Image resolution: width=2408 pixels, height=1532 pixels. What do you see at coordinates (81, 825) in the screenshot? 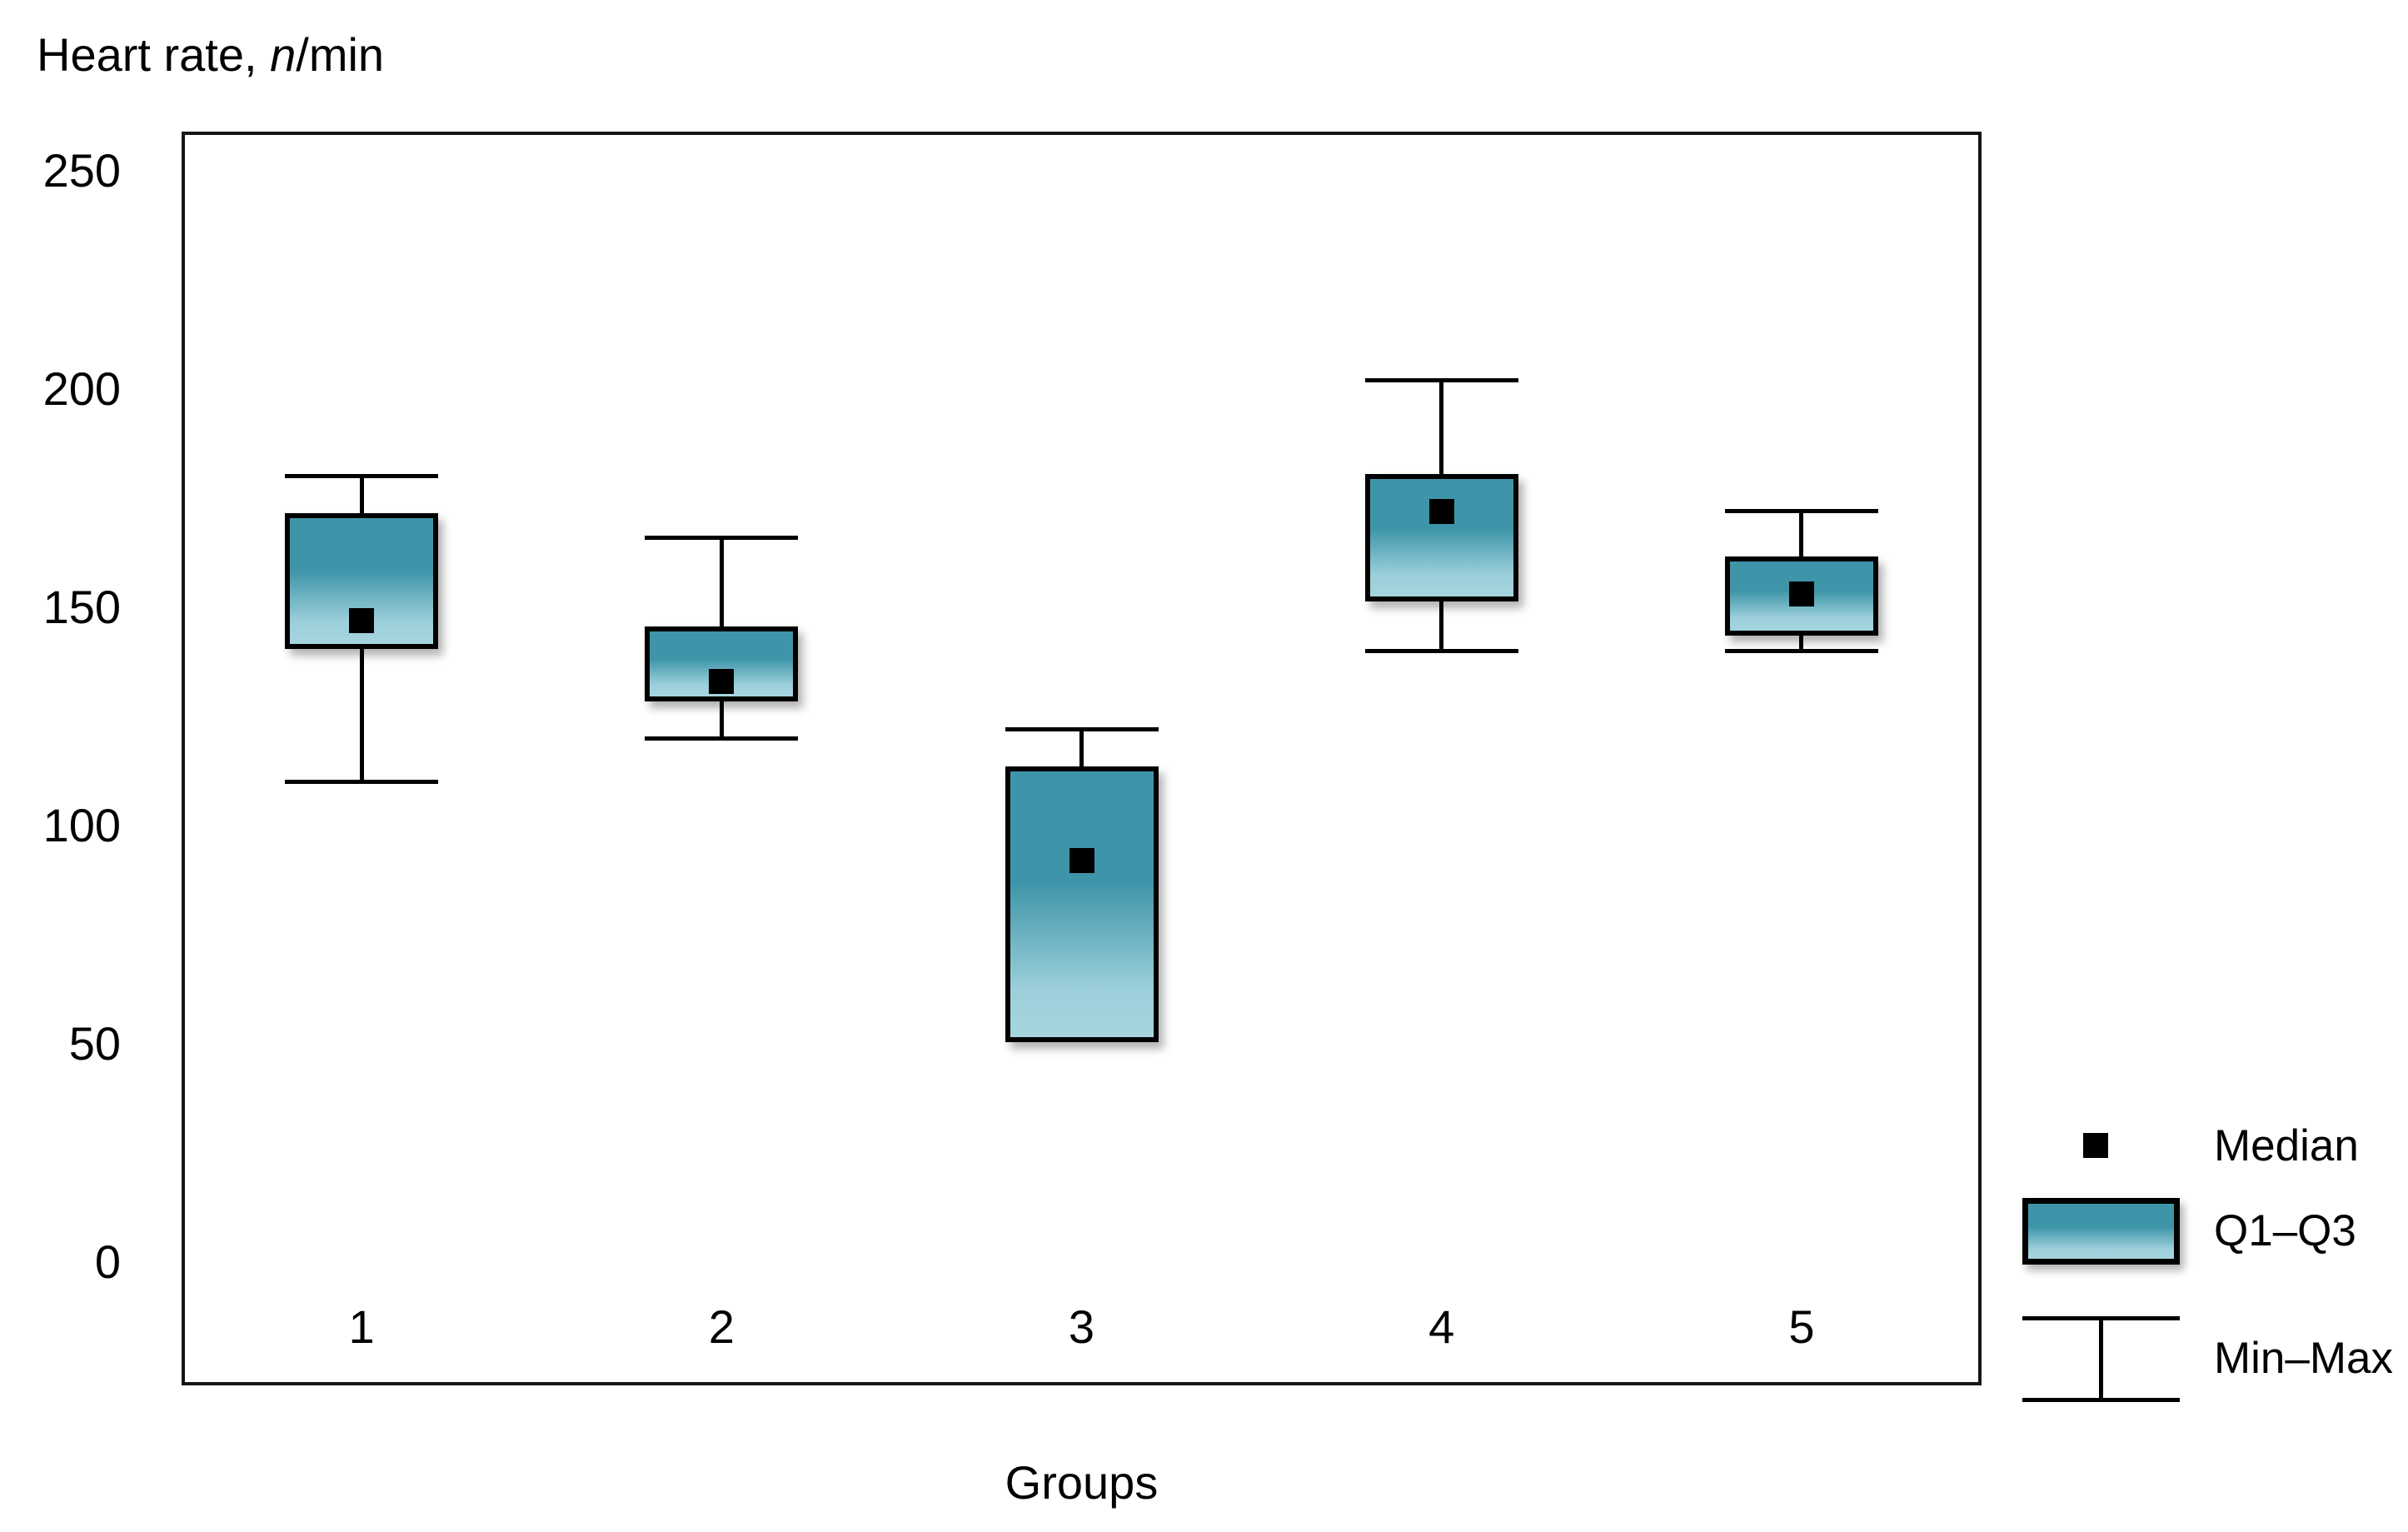
I see `y-tick-label-100: 100` at bounding box center [81, 825].